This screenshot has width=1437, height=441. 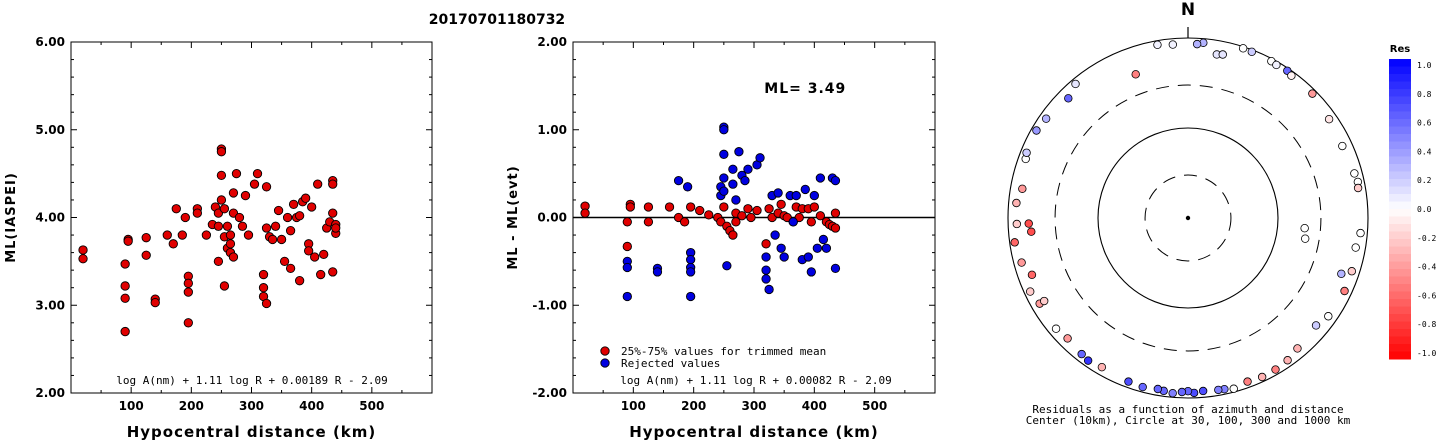 What do you see at coordinates (805, 89) in the screenshot?
I see `ml-annotation: ML= 3.49` at bounding box center [805, 89].